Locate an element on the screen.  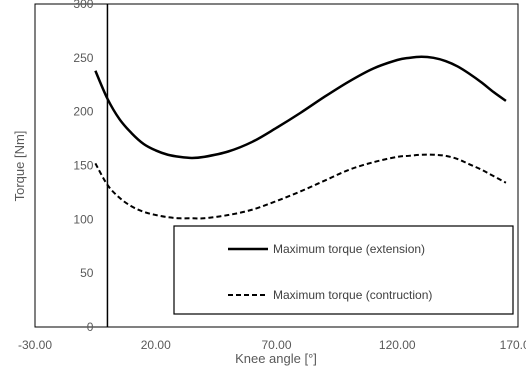
legend-label-extension: Maximum torque (extension) is located at coordinates (349, 249).